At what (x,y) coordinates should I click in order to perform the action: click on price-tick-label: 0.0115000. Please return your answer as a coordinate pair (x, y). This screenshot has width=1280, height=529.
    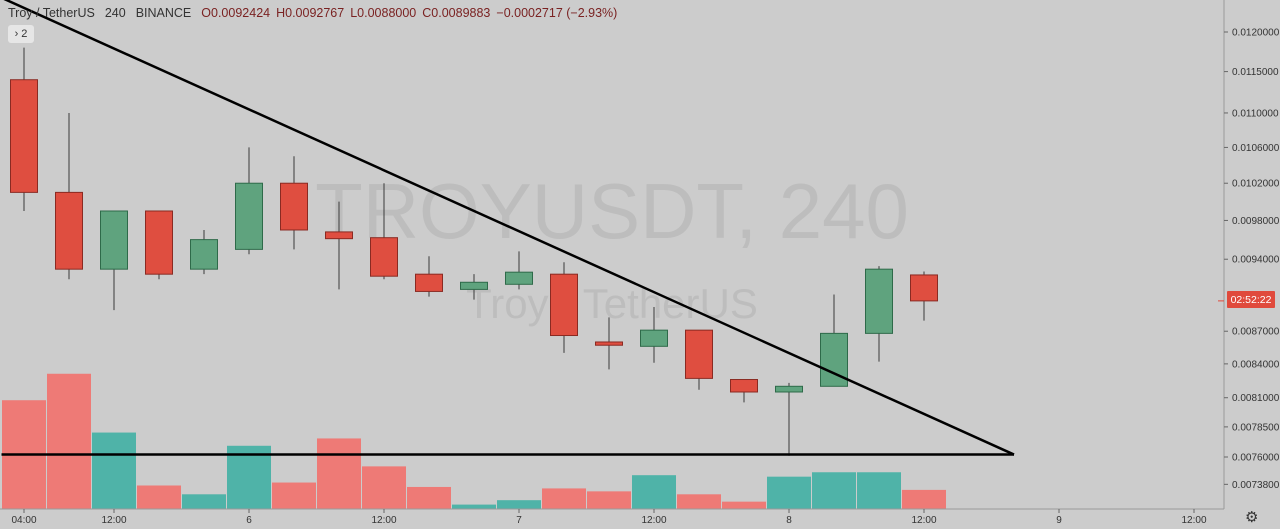
    Looking at the image, I should click on (1255, 72).